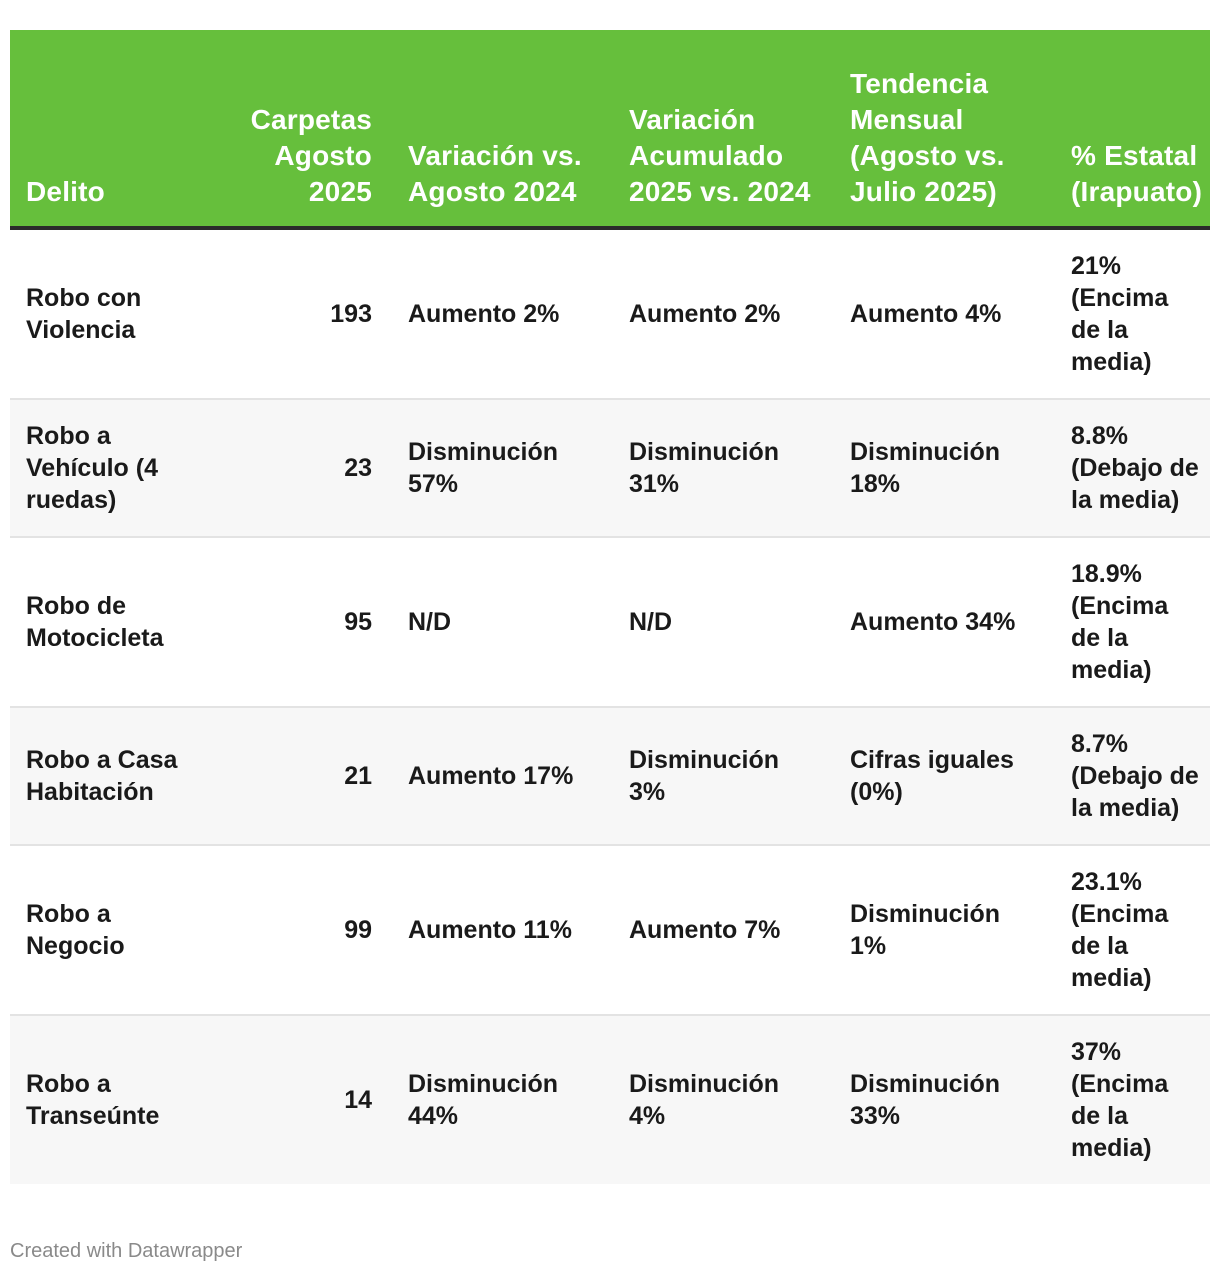 The height and width of the screenshot is (1276, 1220). Describe the element at coordinates (116, 468) in the screenshot. I see `cell-delito: Robo a Vehículo (4 ruedas)` at that location.